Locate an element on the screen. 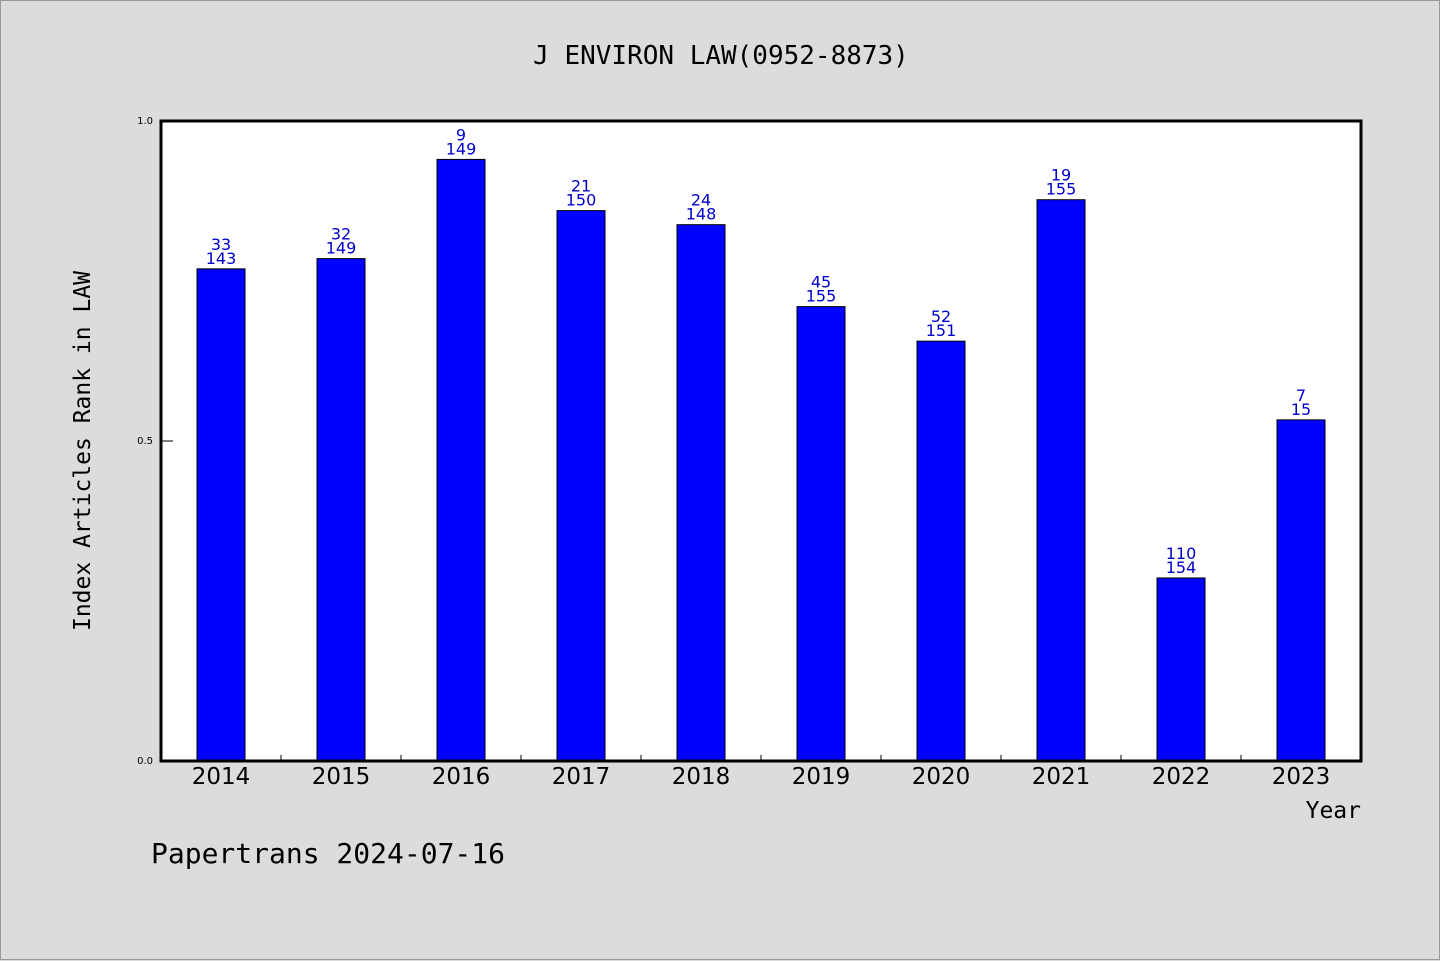 The height and width of the screenshot is (961, 1440). data-label-rank-2021: 19 is located at coordinates (1061, 175).